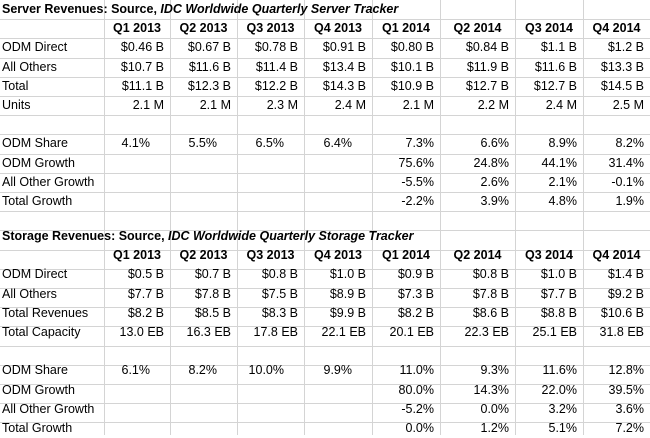 The image size is (650, 438). What do you see at coordinates (16, 105) in the screenshot?
I see `row-label-units: Units` at bounding box center [16, 105].